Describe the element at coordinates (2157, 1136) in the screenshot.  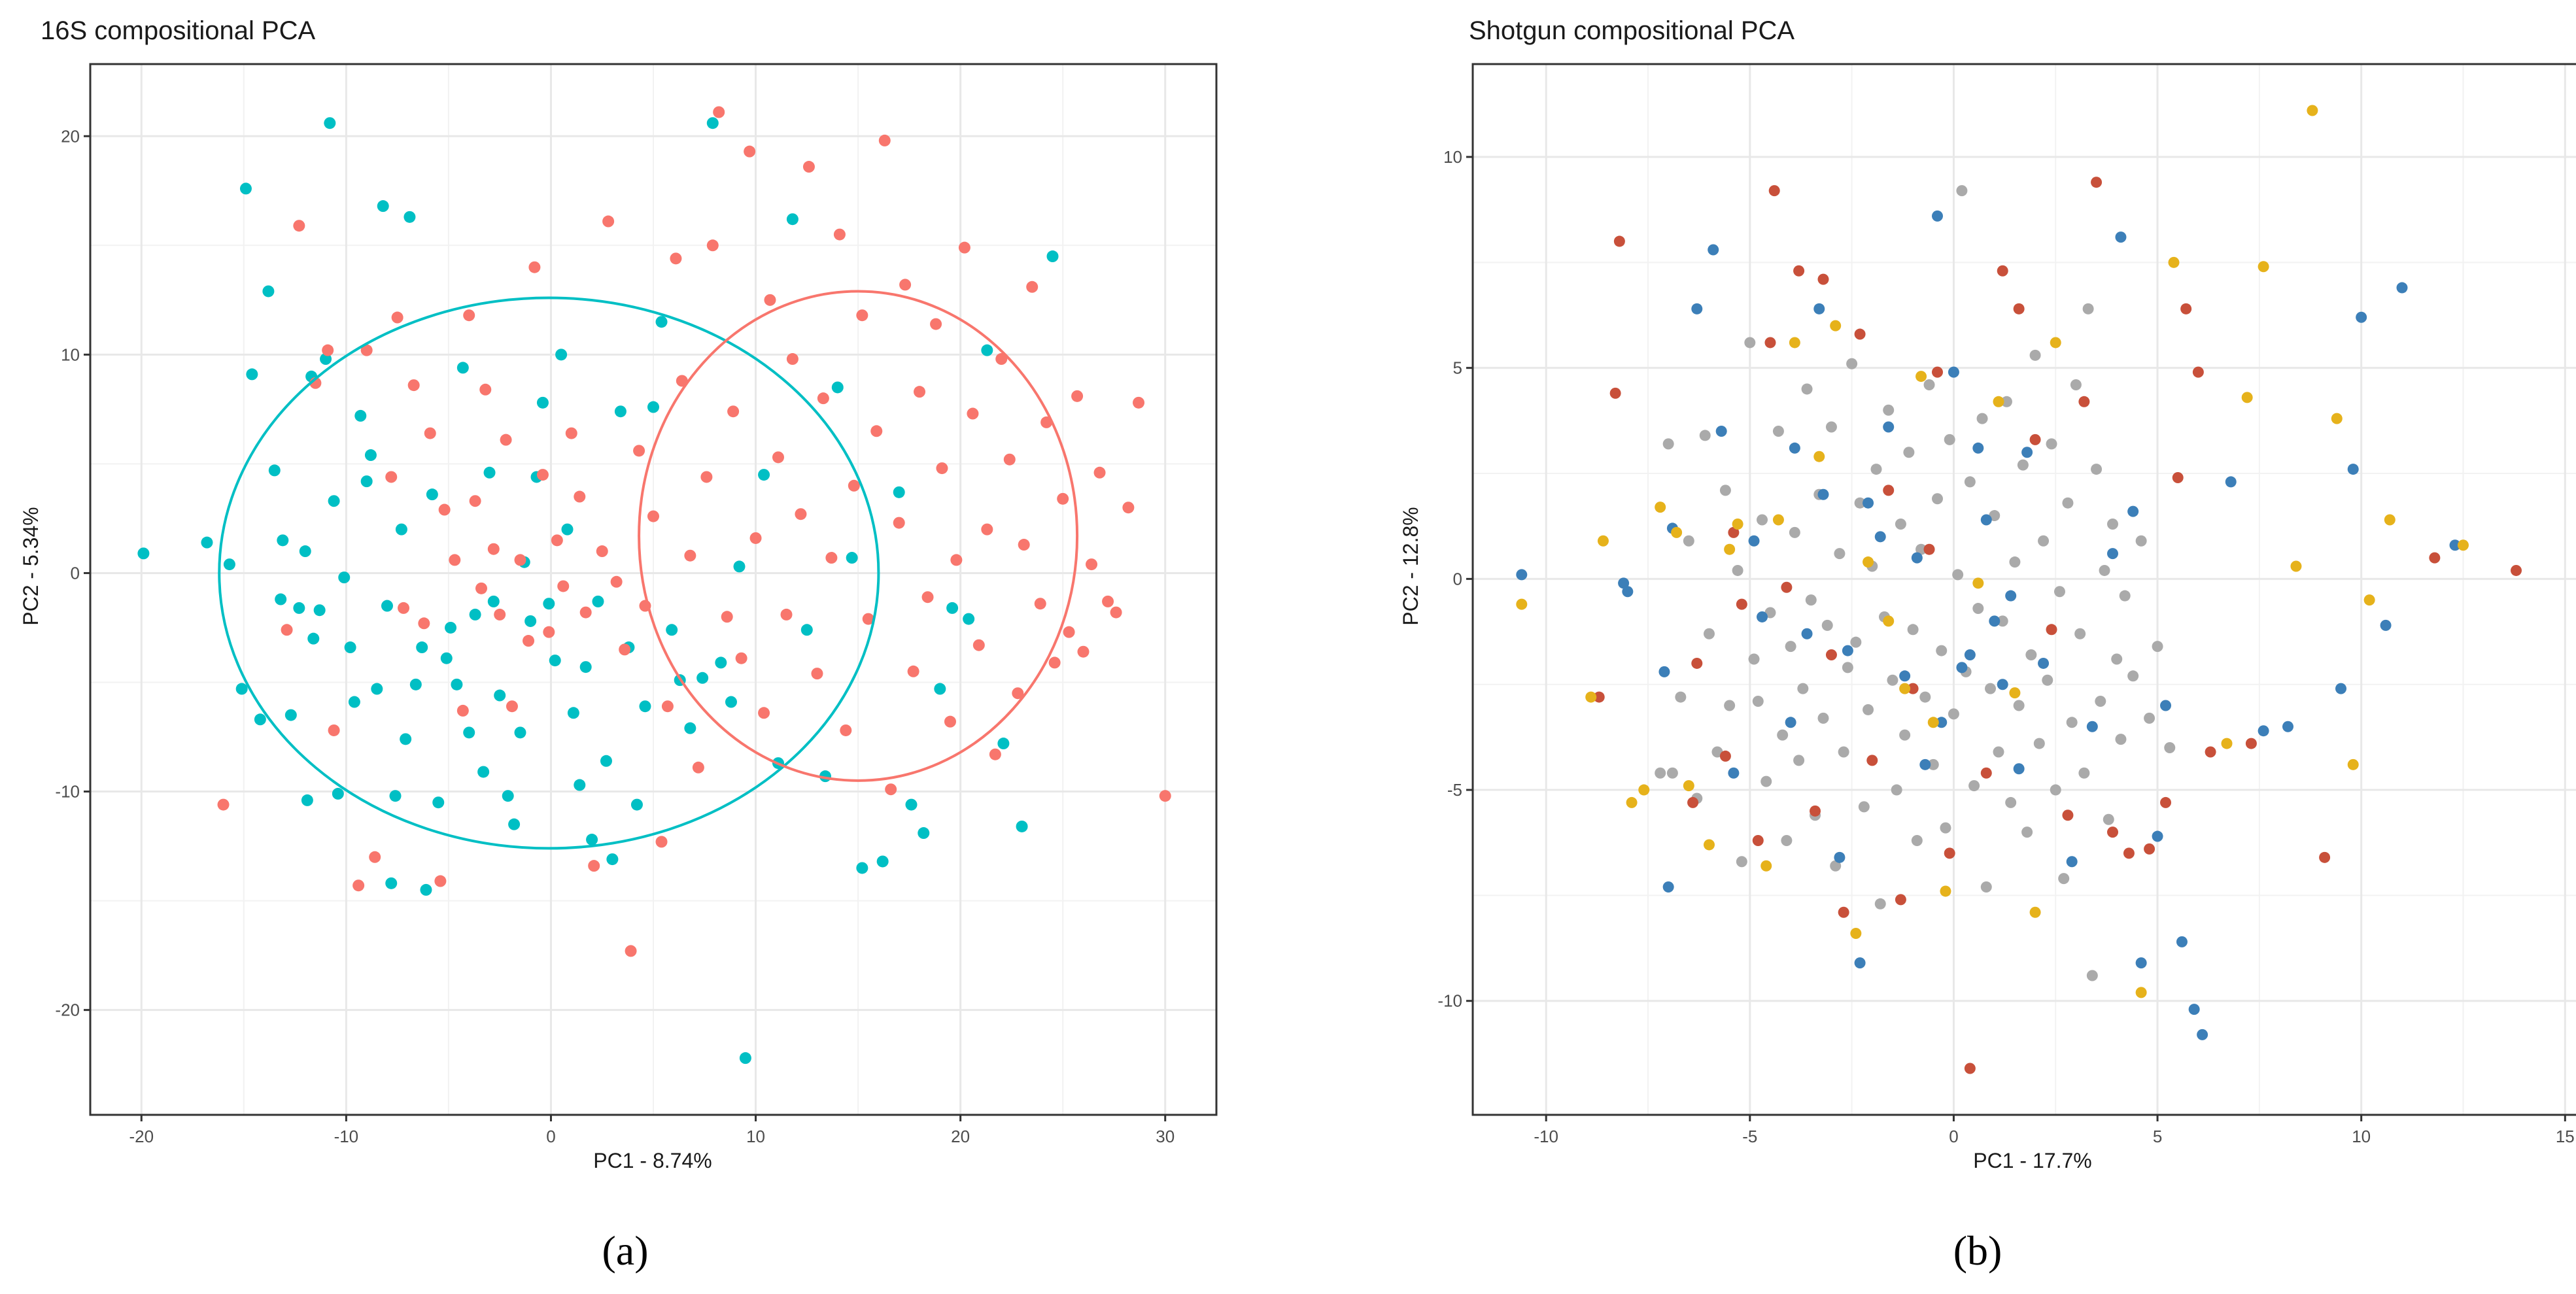
I see `x-tick-label: 5` at that location.